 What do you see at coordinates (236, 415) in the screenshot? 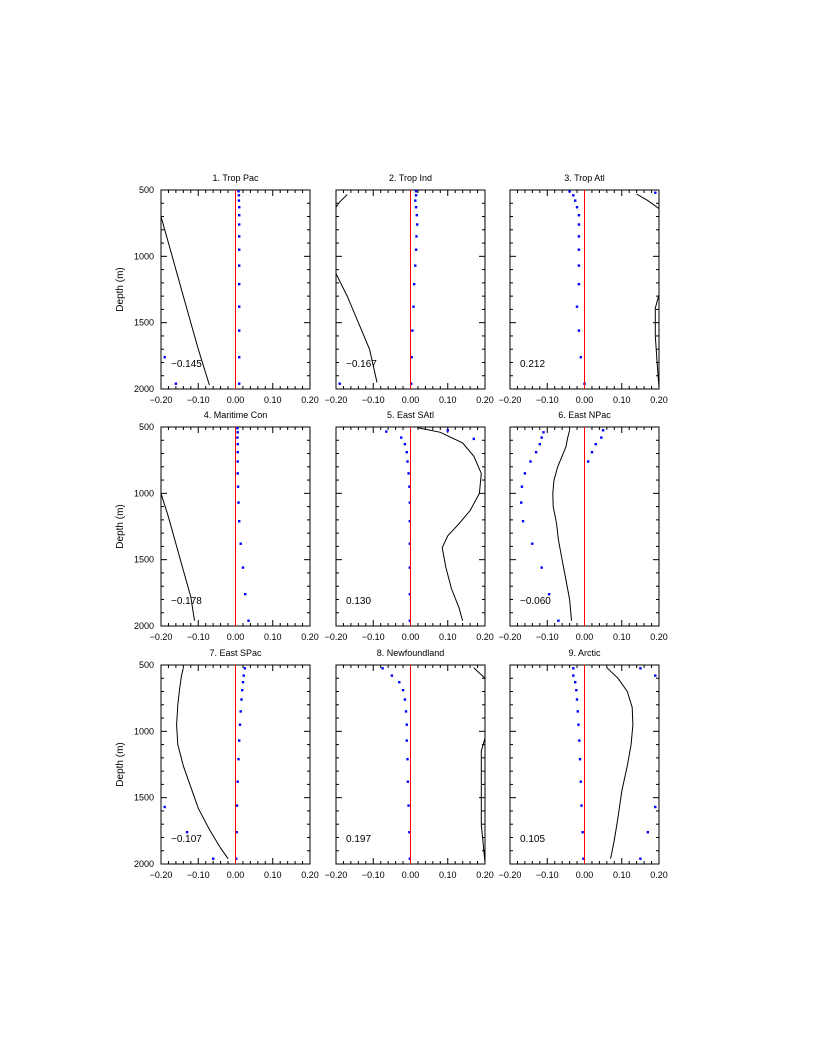
I see `panel-title: 4. Maritime Con` at bounding box center [236, 415].